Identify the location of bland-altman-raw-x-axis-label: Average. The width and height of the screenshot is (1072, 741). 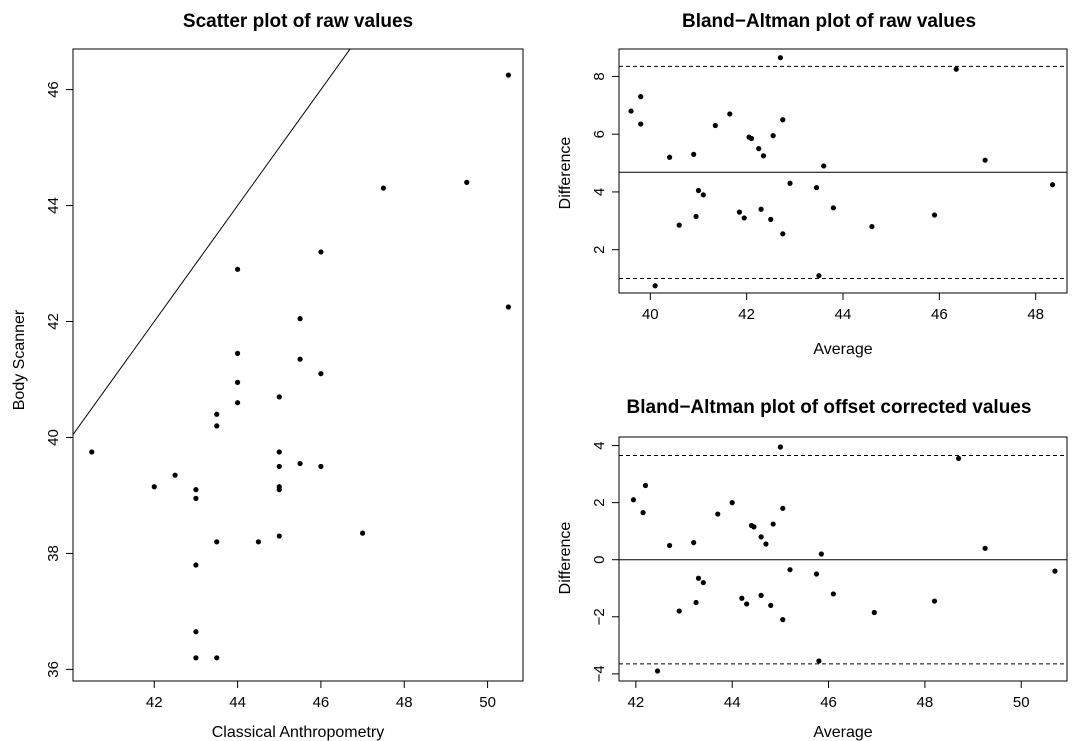
(842, 349).